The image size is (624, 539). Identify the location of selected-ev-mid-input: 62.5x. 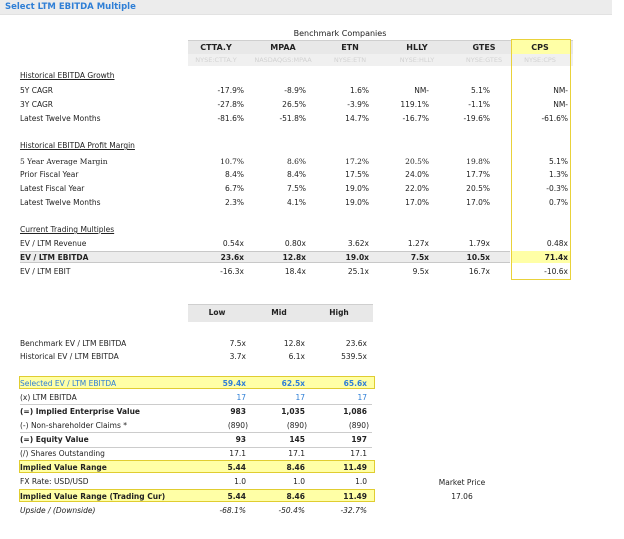
(293, 383).